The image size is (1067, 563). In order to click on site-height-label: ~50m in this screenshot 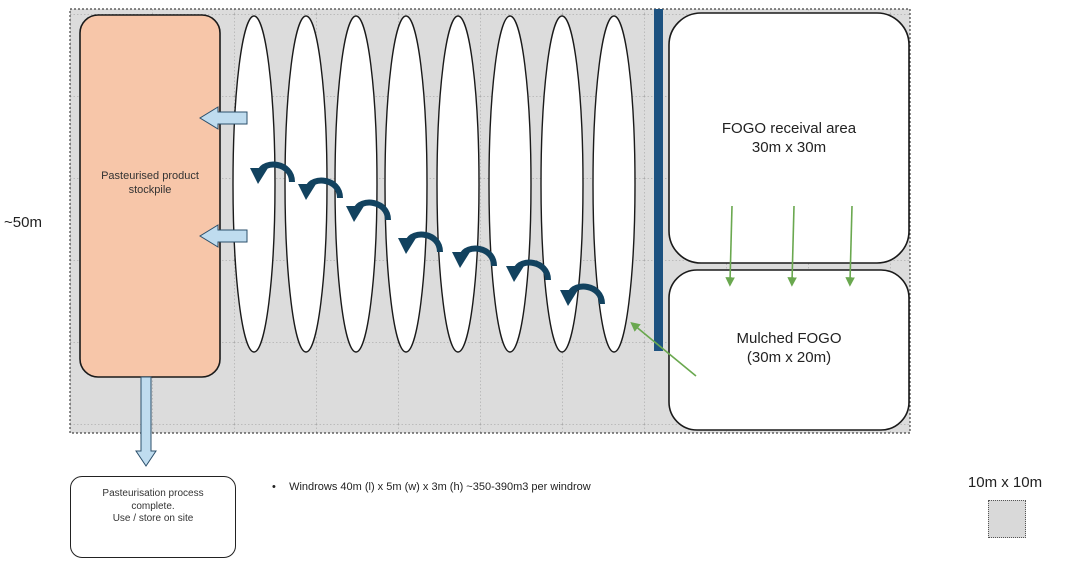, I will do `click(23, 222)`.